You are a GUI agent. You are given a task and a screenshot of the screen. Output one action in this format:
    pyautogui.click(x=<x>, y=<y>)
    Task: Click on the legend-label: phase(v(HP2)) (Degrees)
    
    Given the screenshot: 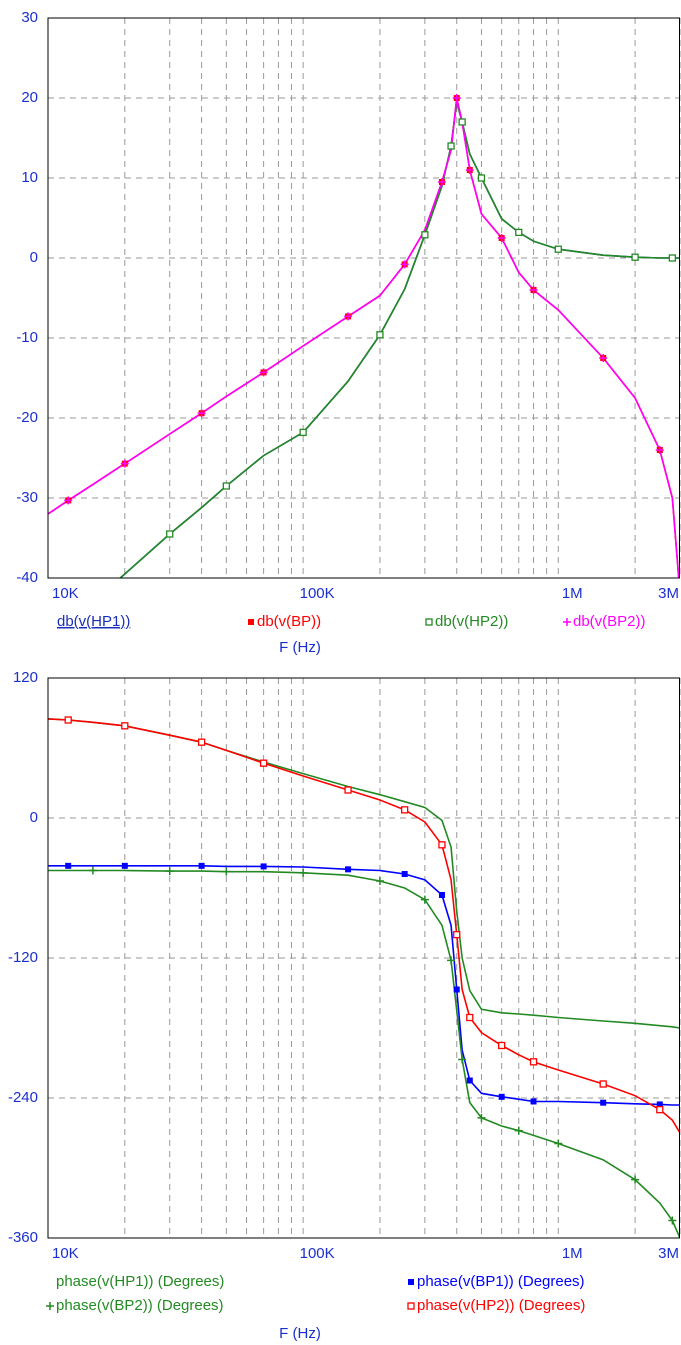 What is the action you would take?
    pyautogui.click(x=501, y=1305)
    